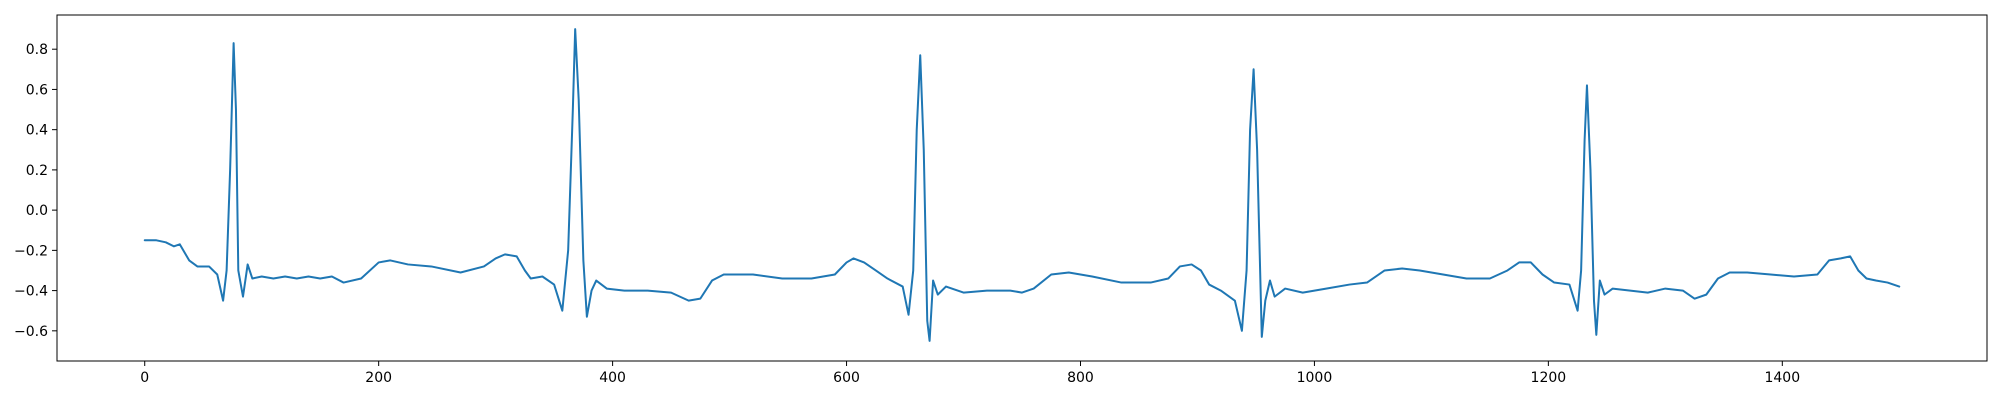  What do you see at coordinates (37, 50) in the screenshot?
I see `y-tick-label: 0.8` at bounding box center [37, 50].